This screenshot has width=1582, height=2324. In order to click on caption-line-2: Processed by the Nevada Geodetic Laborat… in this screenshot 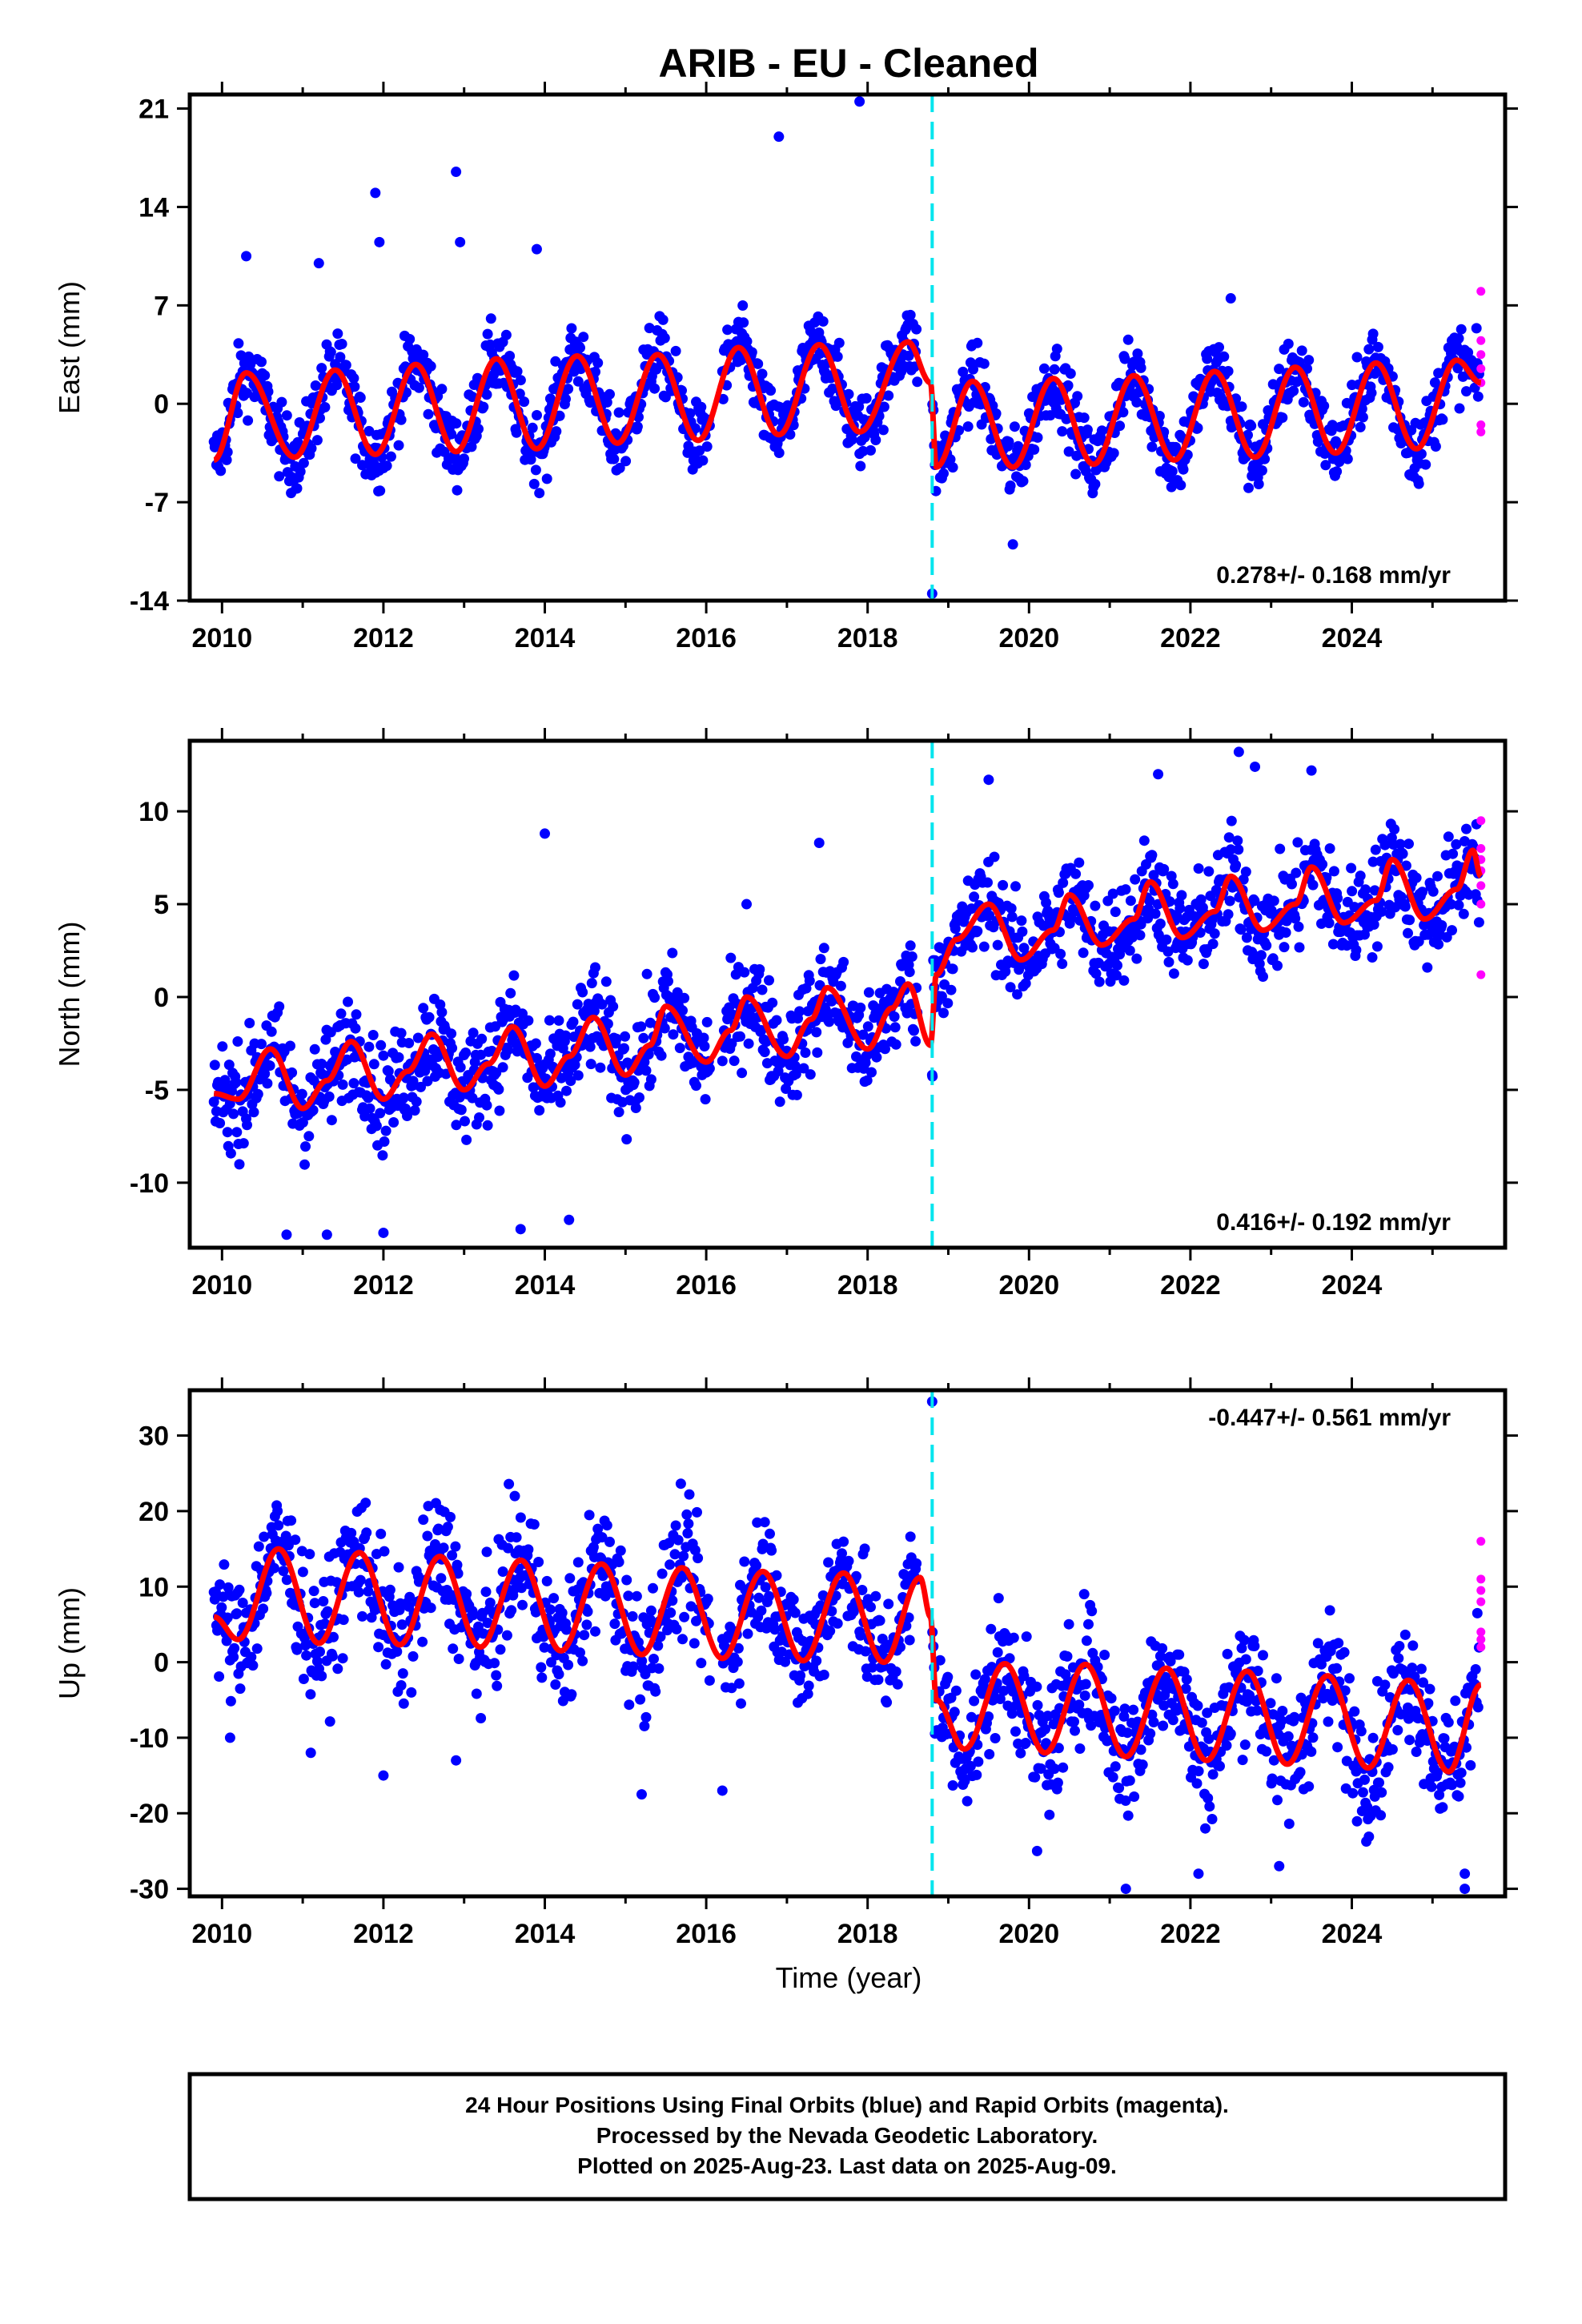, I will do `click(847, 2135)`.